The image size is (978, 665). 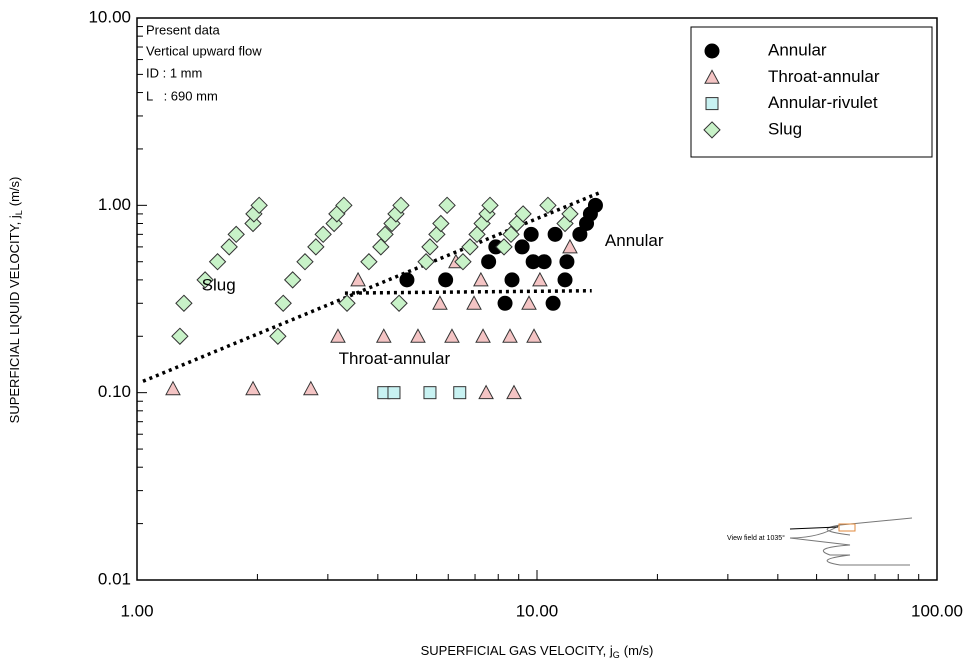 What do you see at coordinates (814, 528) in the screenshot?
I see `inset-arrow` at bounding box center [814, 528].